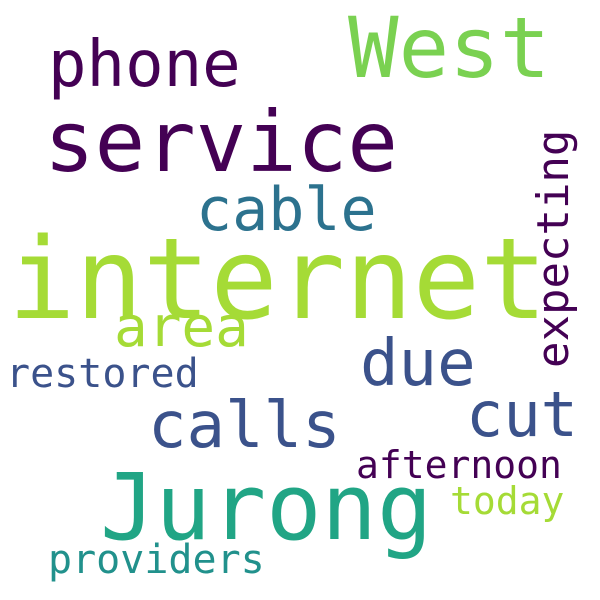 Image resolution: width=600 pixels, height=600 pixels. What do you see at coordinates (156, 560) in the screenshot?
I see `word-providers: providers` at bounding box center [156, 560].